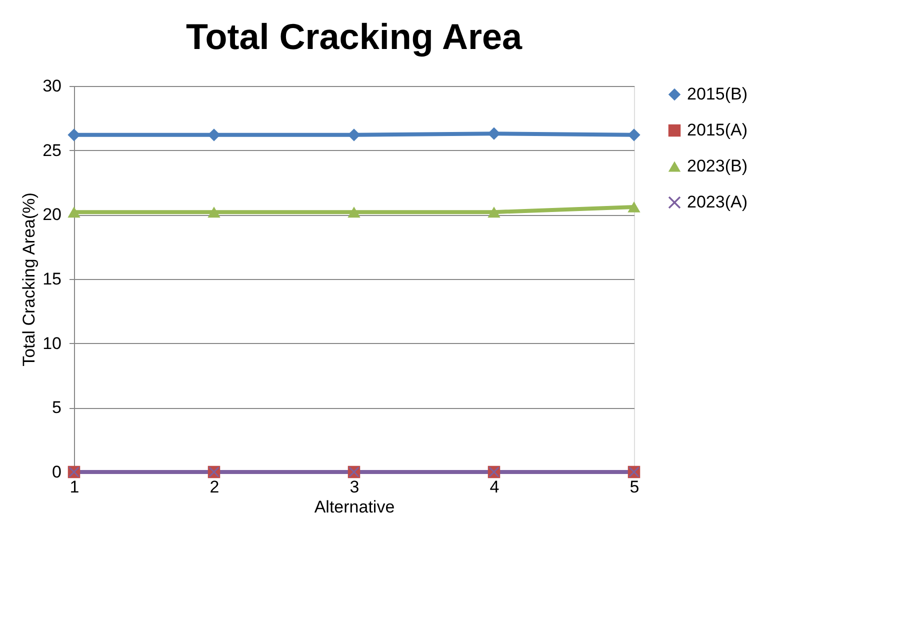 Image resolution: width=904 pixels, height=627 pixels. I want to click on y-tick-label: 15, so click(52, 279).